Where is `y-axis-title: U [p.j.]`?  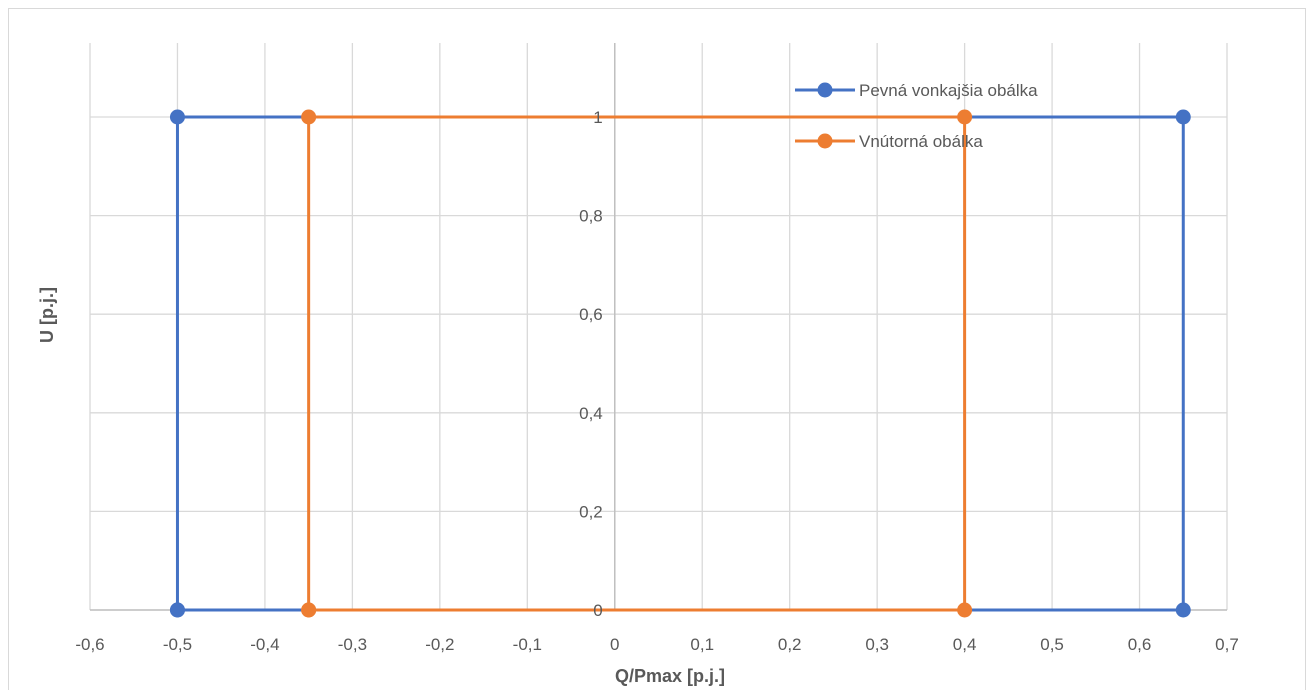
y-axis-title: U [p.j.] is located at coordinates (47, 315).